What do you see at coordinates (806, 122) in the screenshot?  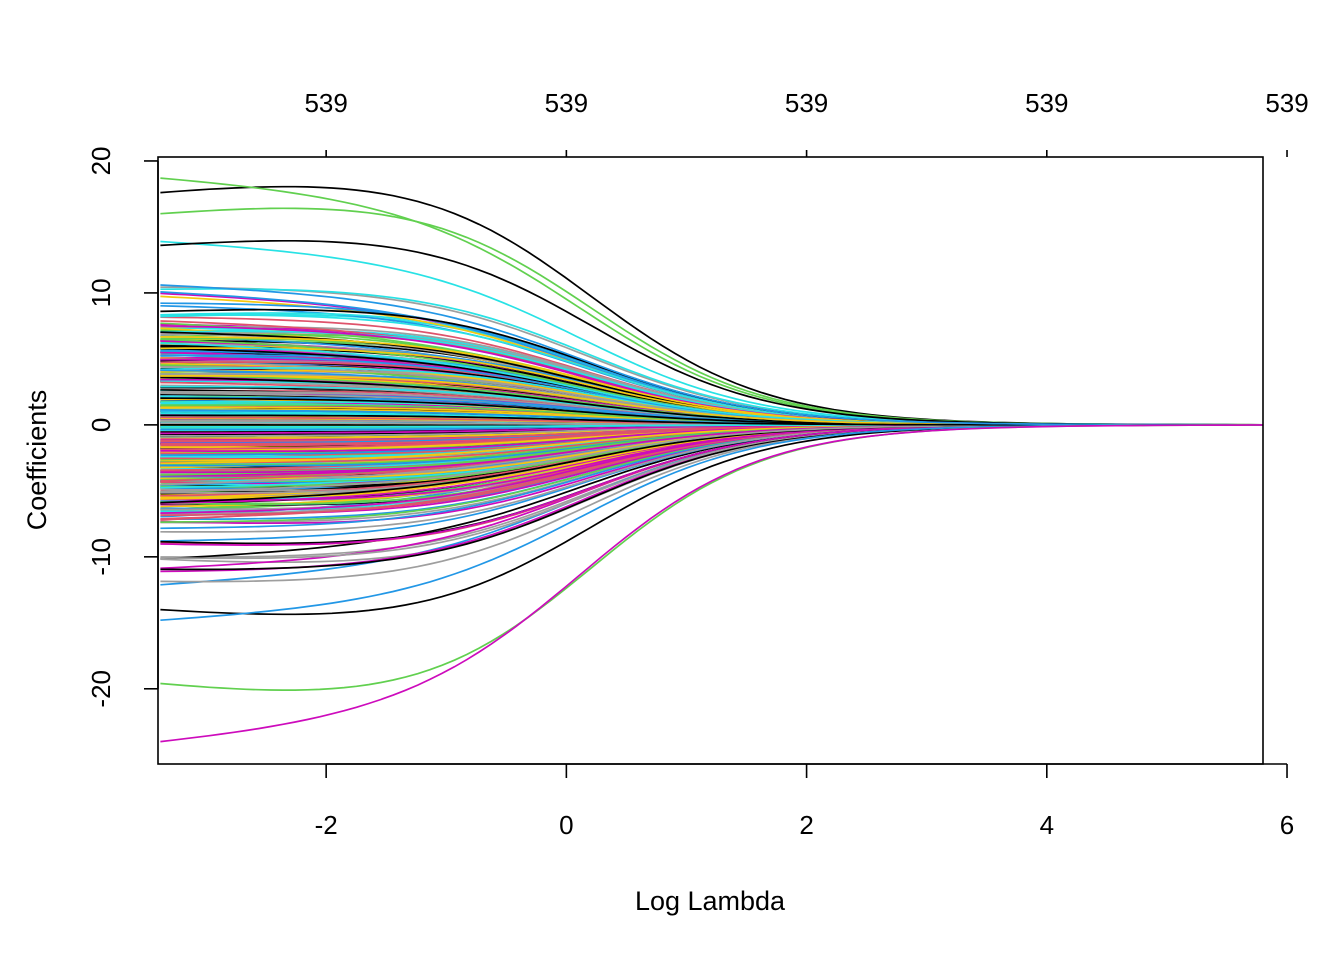 I see `top-axis: 539 539 539 539 539` at bounding box center [806, 122].